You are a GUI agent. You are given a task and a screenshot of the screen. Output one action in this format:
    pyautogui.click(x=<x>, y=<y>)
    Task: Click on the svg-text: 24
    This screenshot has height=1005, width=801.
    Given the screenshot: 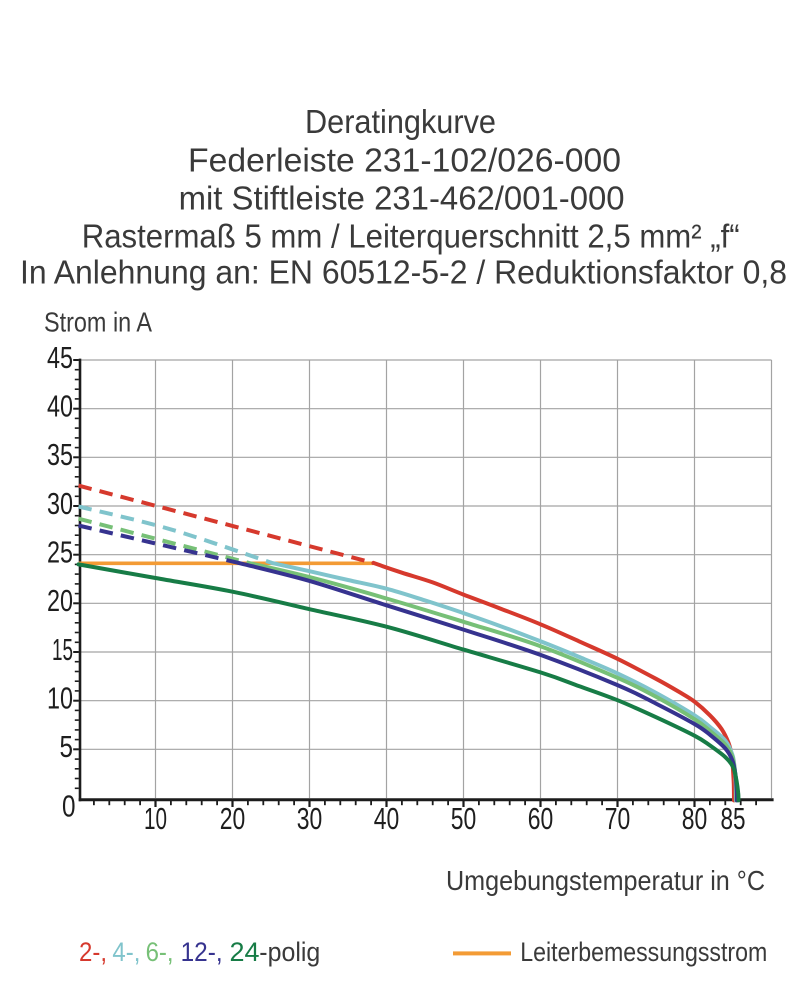 What is the action you would take?
    pyautogui.click(x=245, y=952)
    